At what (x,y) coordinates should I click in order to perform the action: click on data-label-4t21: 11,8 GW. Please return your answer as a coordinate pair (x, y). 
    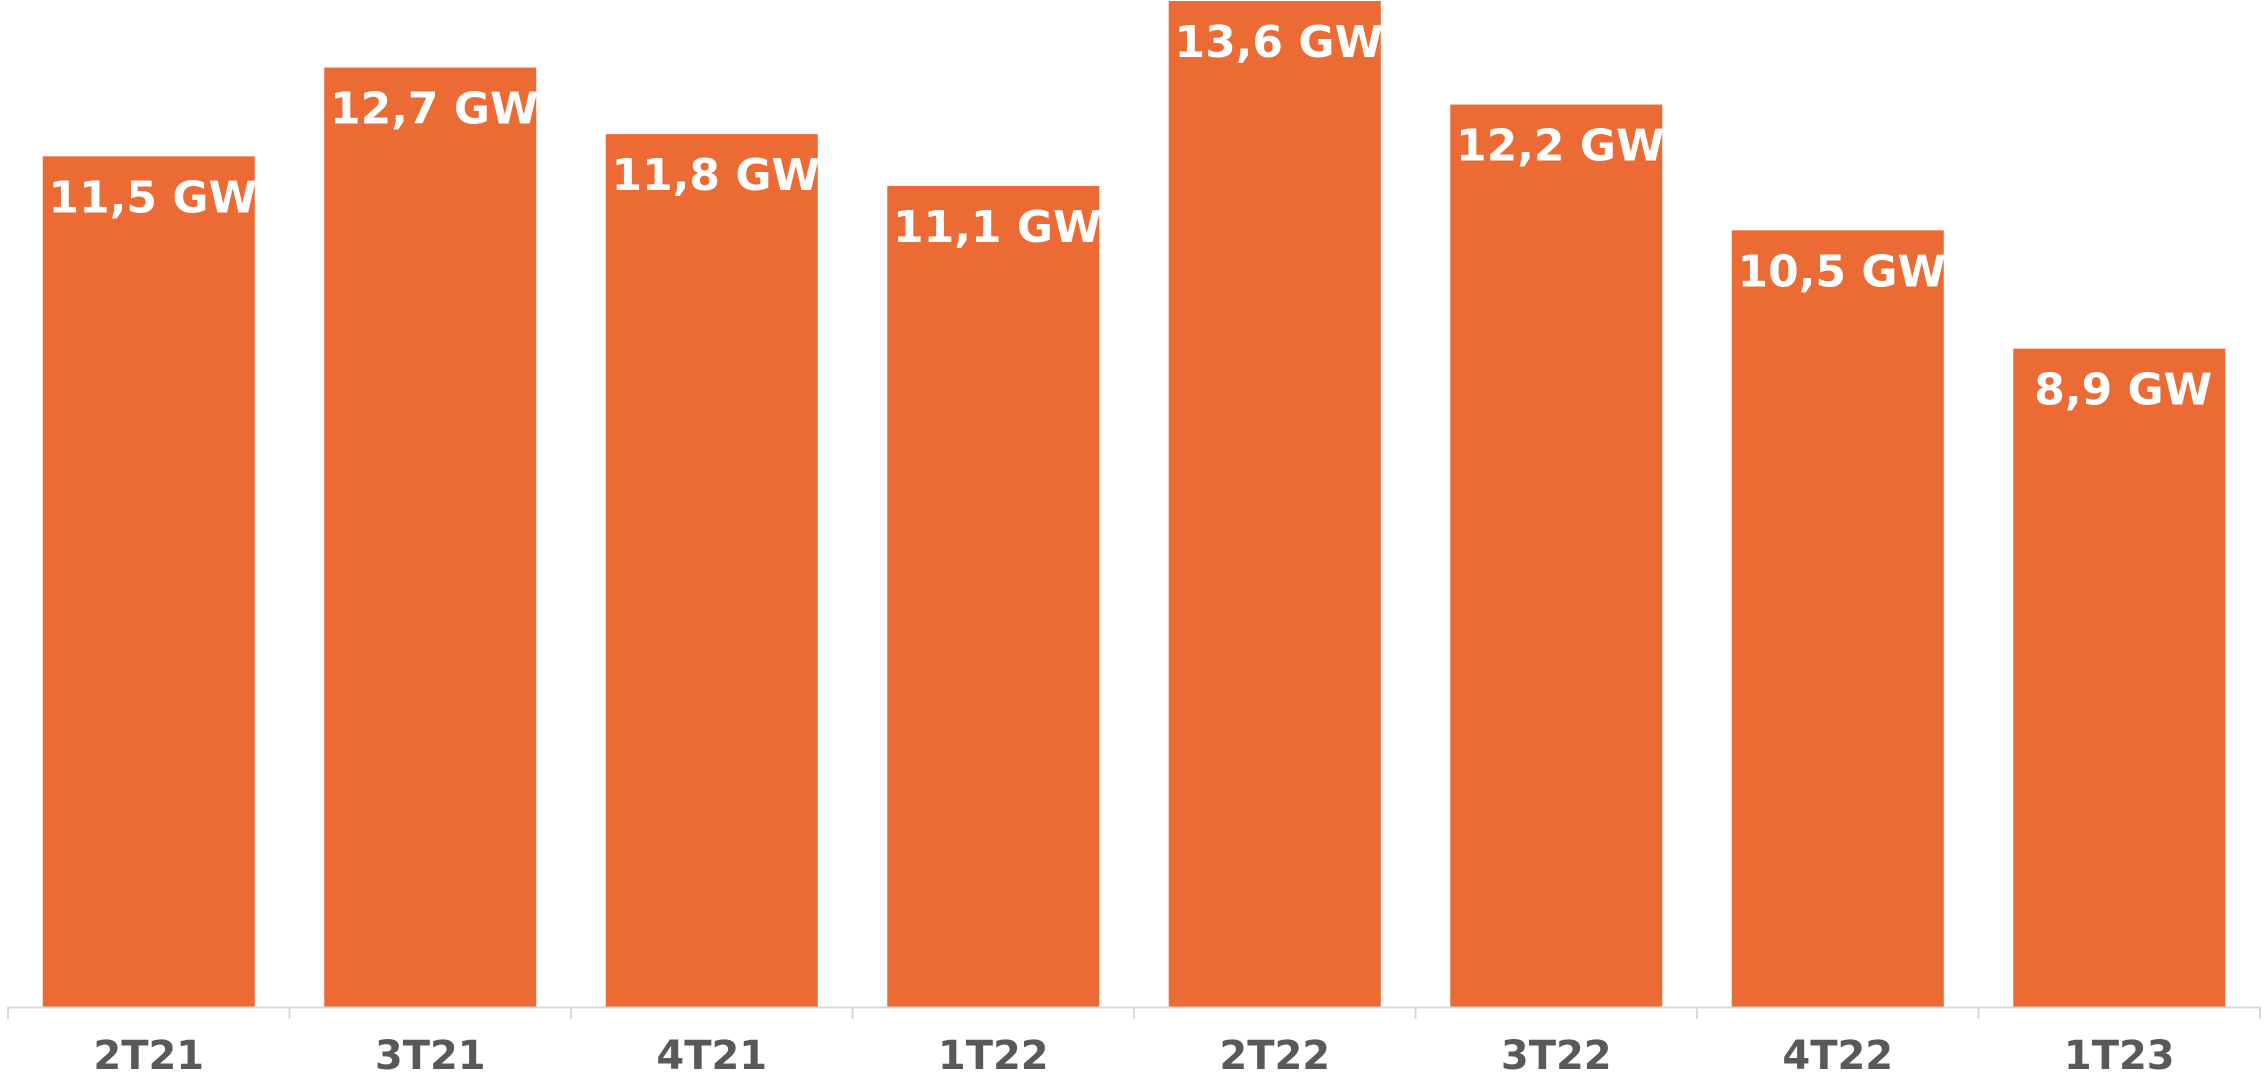
    Looking at the image, I should click on (715, 175).